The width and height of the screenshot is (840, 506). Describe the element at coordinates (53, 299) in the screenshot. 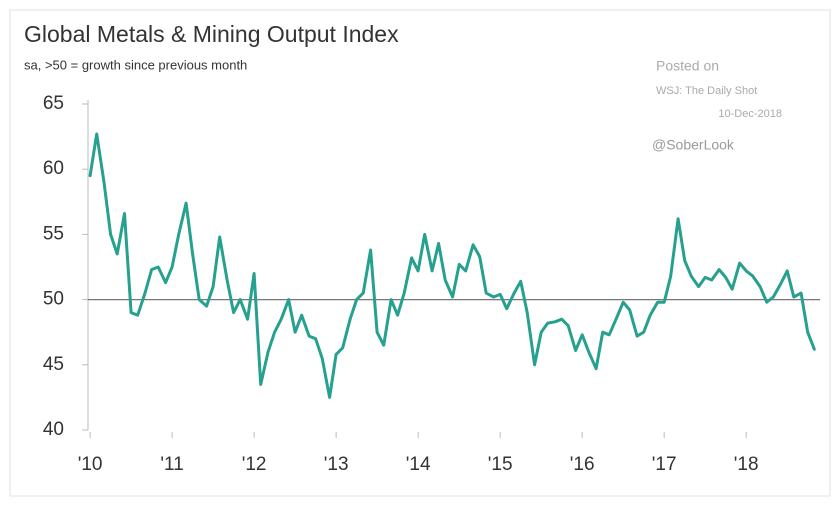

I see `y-tick-label: 50` at that location.